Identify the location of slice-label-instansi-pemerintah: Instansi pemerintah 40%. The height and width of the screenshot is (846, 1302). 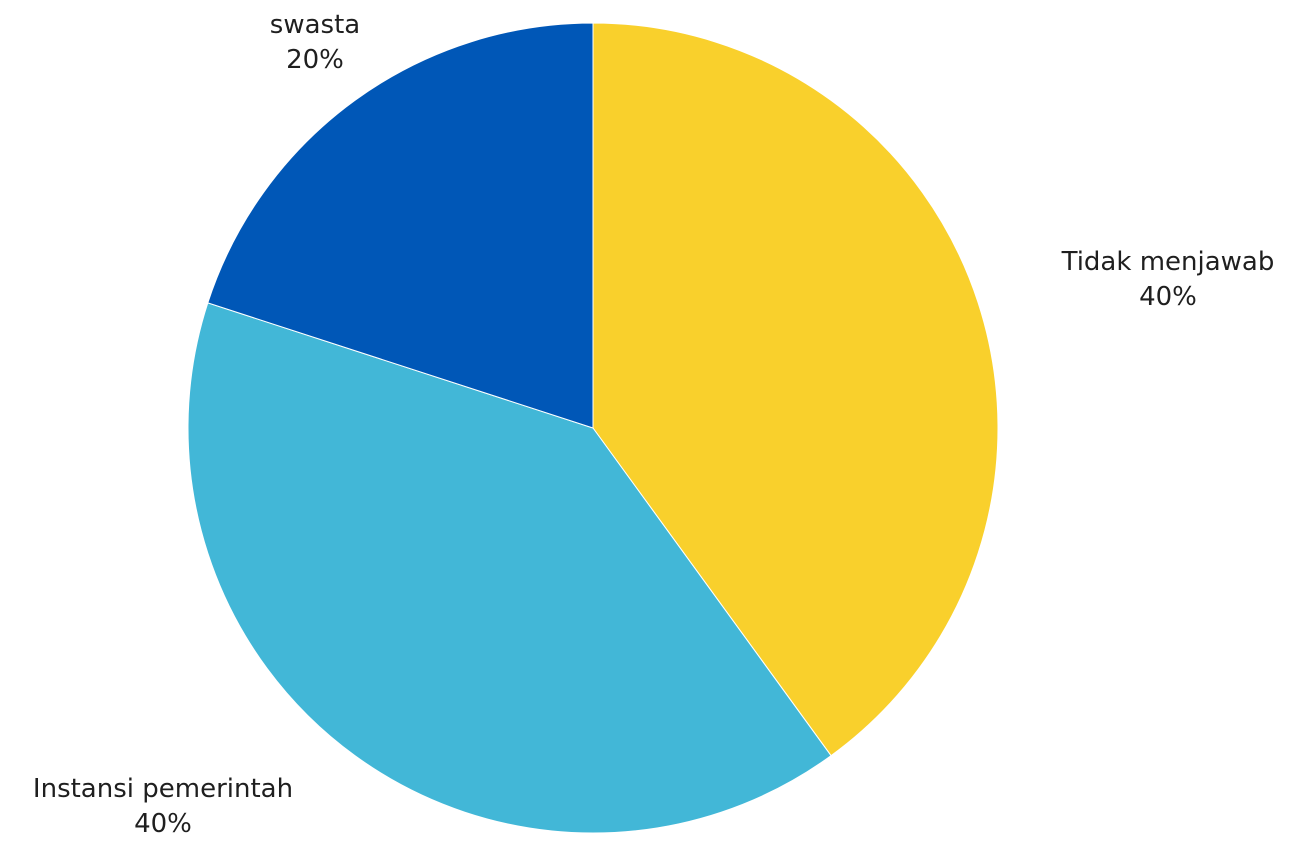
(163, 807).